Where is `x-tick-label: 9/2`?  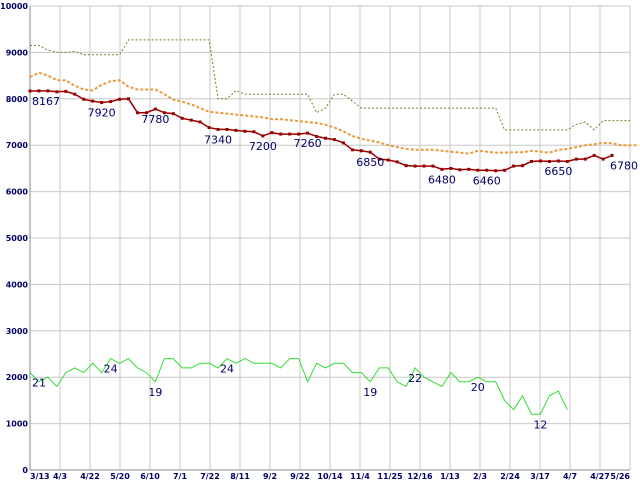 x-tick-label: 9/2 is located at coordinates (270, 476).